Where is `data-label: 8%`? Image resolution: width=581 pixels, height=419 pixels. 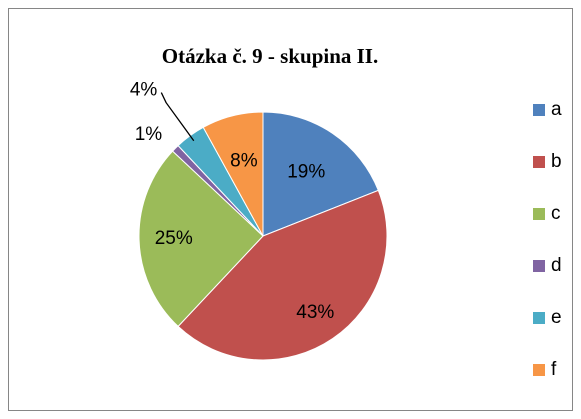
data-label: 8% is located at coordinates (244, 161).